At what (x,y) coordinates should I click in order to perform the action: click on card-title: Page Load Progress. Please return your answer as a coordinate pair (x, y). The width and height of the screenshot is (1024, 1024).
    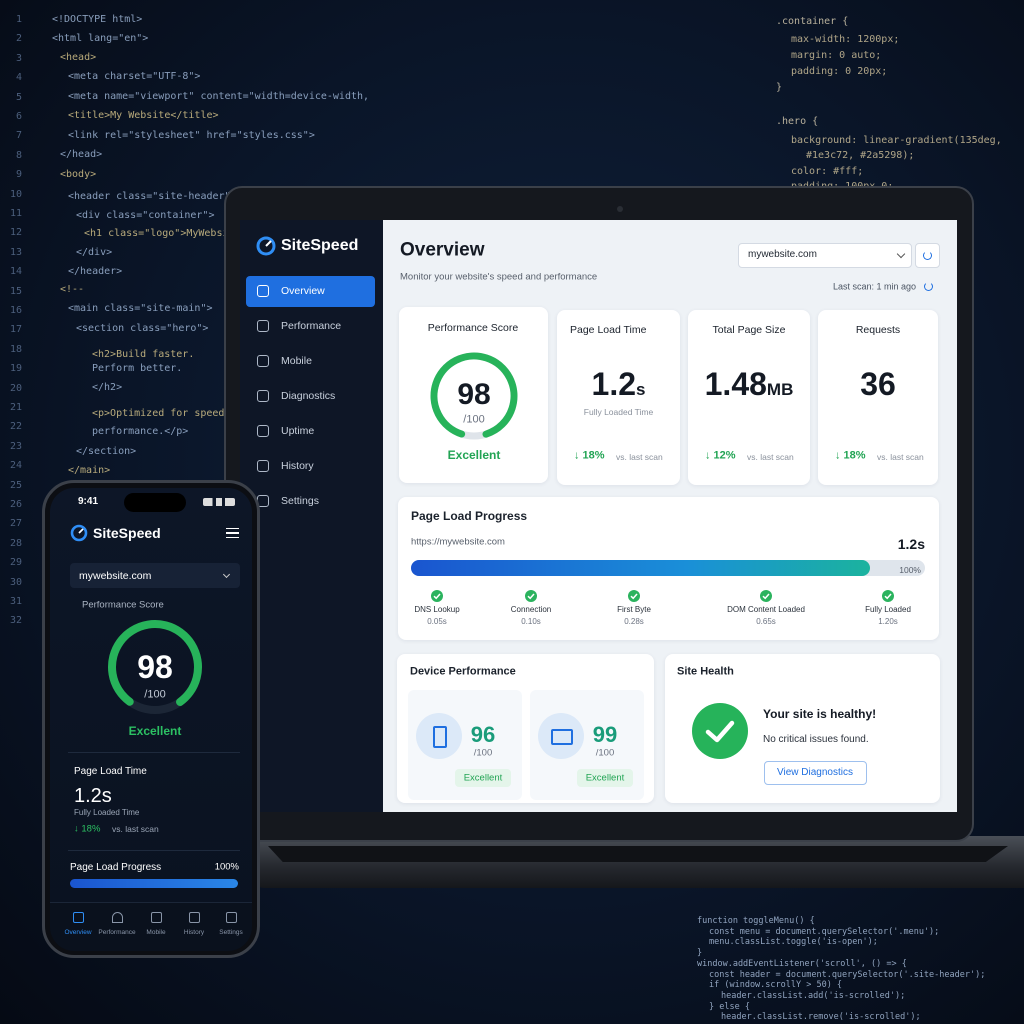
    Looking at the image, I should click on (469, 516).